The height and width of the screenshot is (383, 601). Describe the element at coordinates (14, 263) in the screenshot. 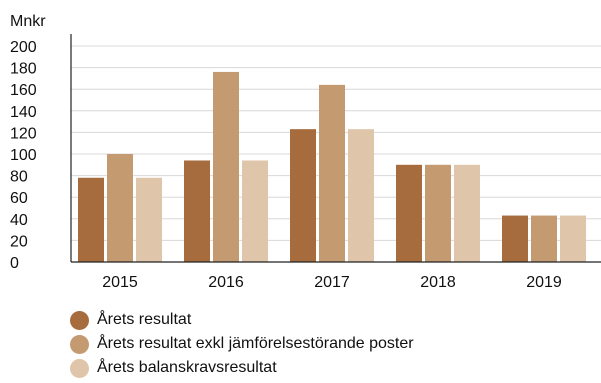

I see `y-tick-label: 0` at that location.